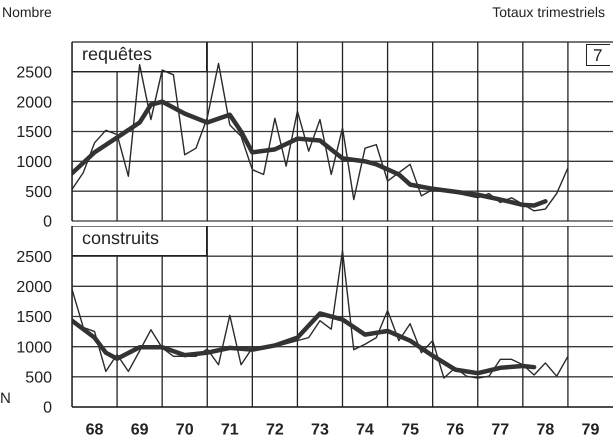 The width and height of the screenshot is (613, 443). What do you see at coordinates (500, 429) in the screenshot?
I see `x-tick-label: 77` at bounding box center [500, 429].